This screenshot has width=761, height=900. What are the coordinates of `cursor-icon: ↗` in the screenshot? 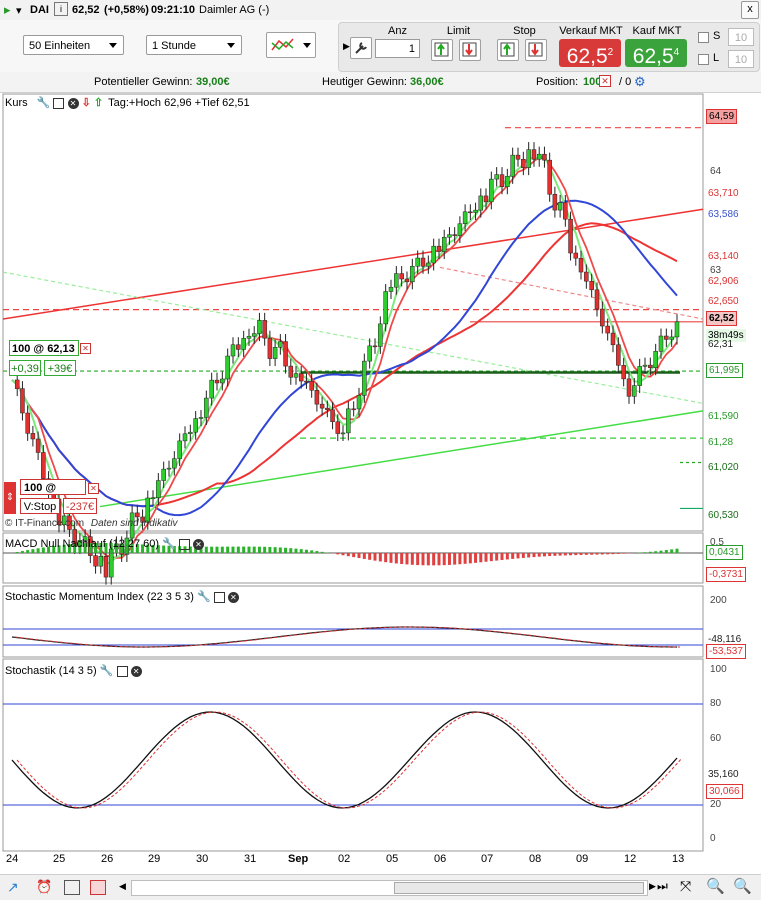 It's located at (13, 887).